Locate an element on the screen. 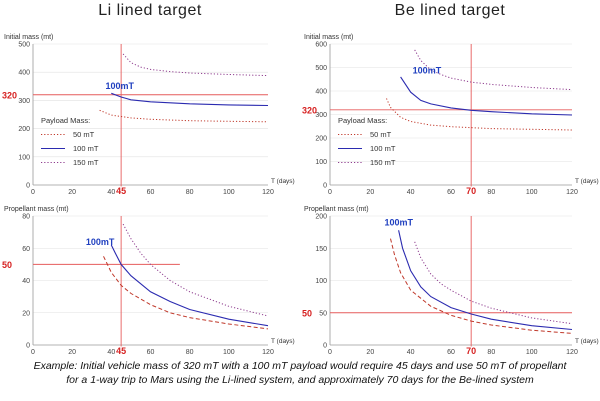  title-li-lined: Li lined target is located at coordinates (150, 10).